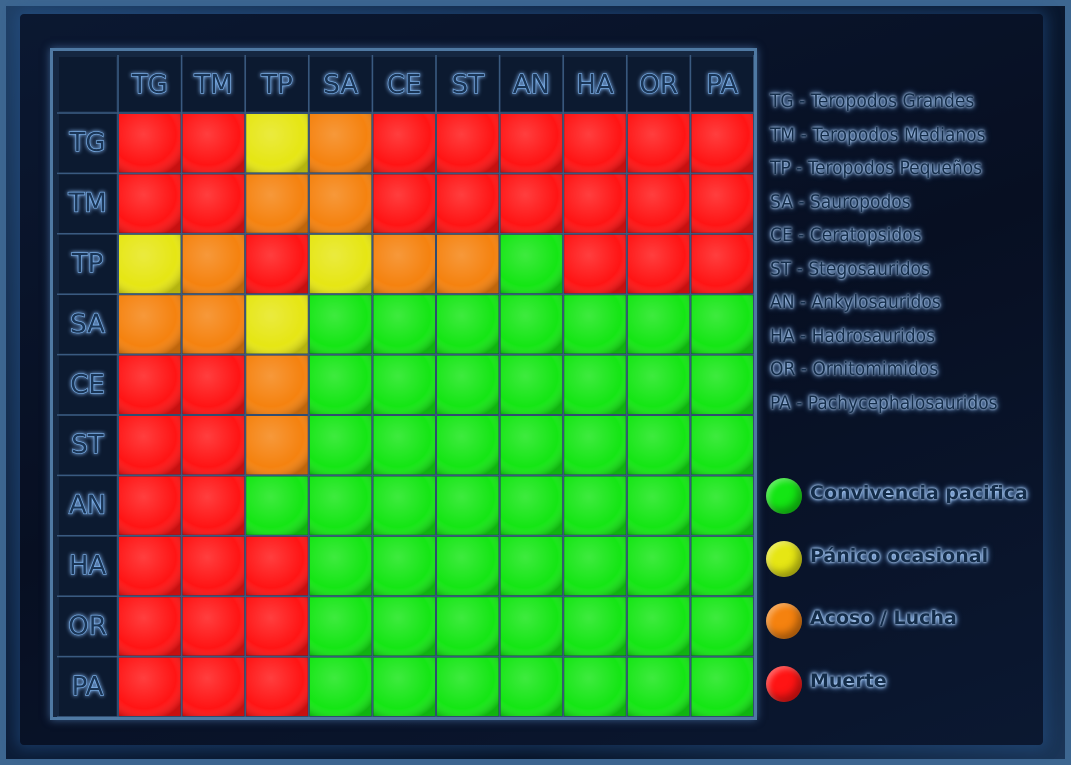 The height and width of the screenshot is (765, 1071). I want to click on legend-abbr-ha: HA - Hadrosauridos, so click(853, 335).